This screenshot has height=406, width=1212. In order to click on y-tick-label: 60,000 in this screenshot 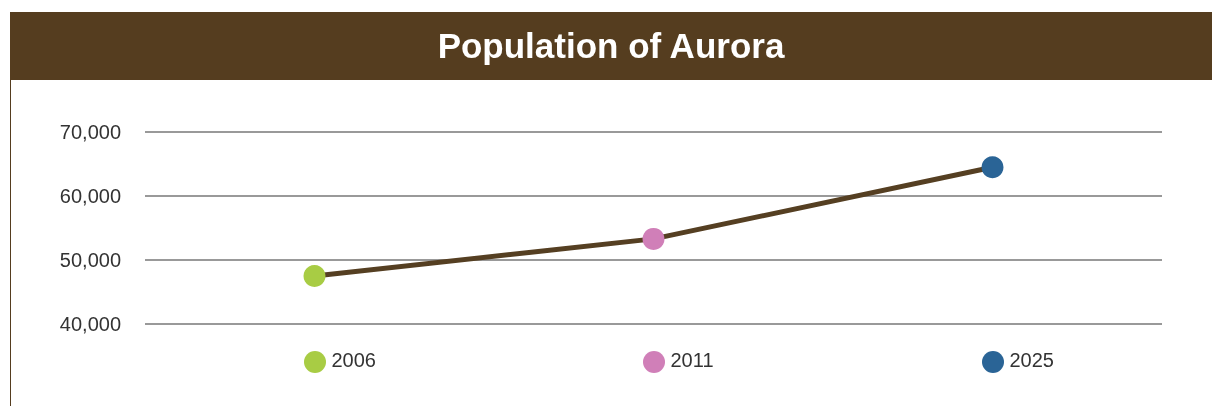, I will do `click(90, 196)`.